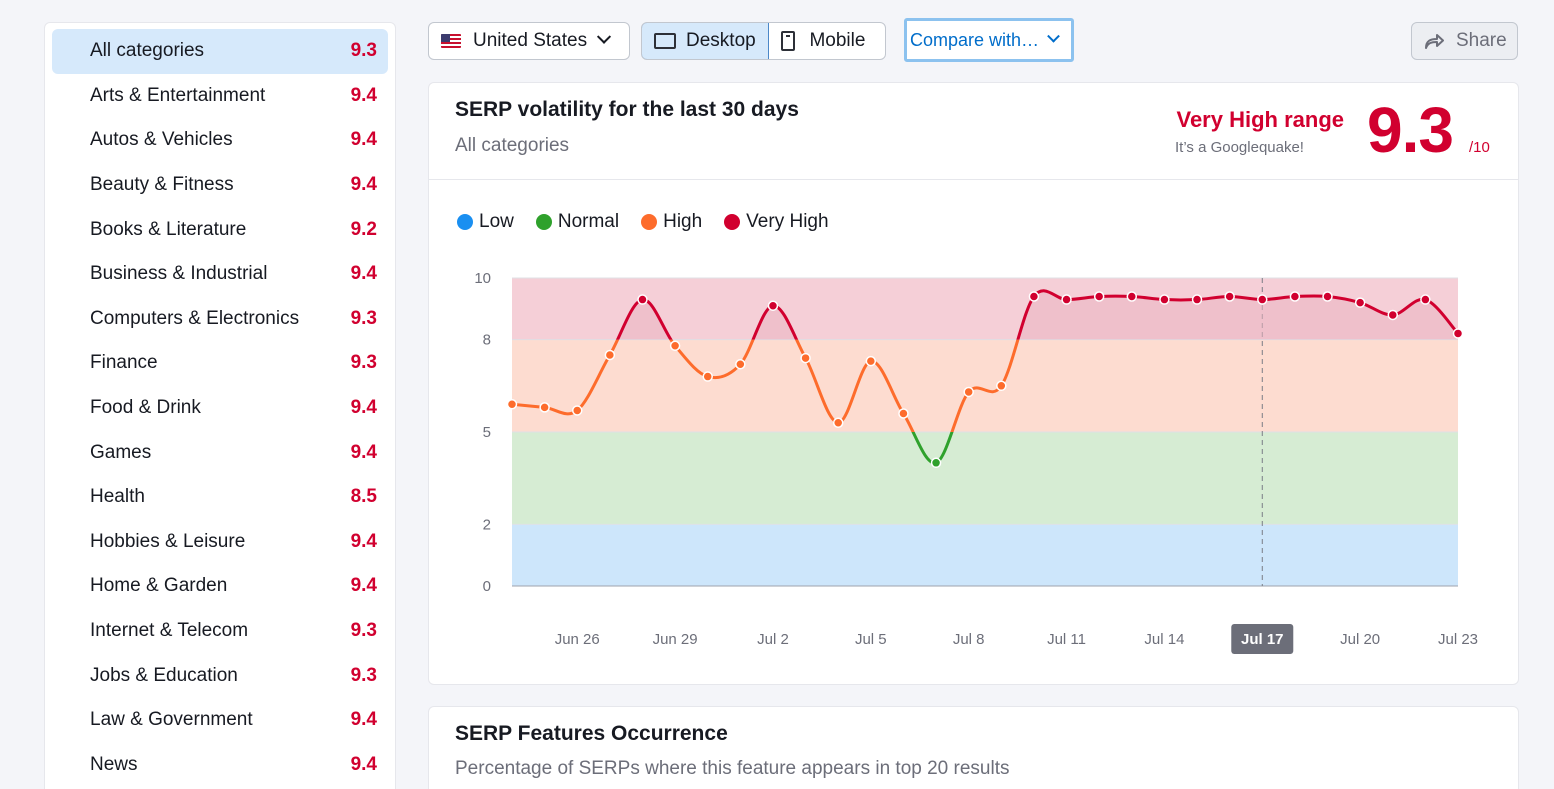 This screenshot has height=789, width=1554. I want to click on legend-item: Very High, so click(776, 222).